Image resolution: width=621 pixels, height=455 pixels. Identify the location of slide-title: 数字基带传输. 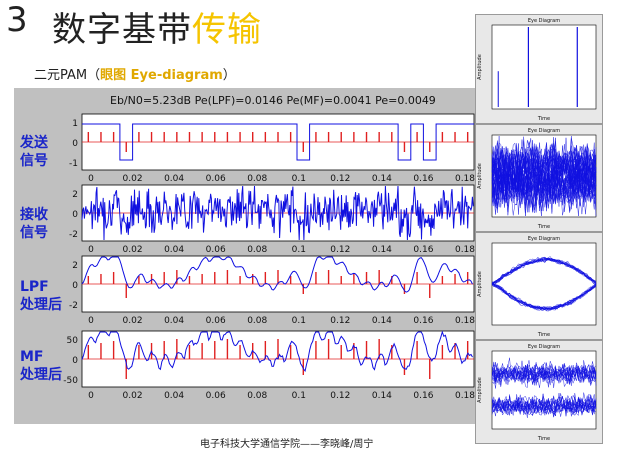
(157, 26).